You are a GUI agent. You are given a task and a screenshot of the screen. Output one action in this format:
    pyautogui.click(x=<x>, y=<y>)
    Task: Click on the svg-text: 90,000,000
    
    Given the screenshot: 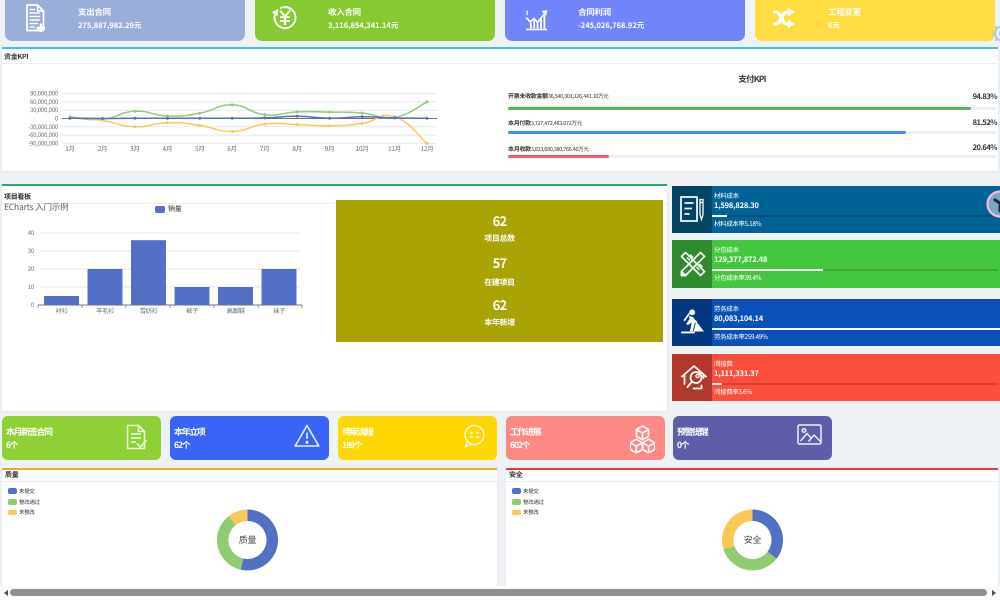 What is the action you would take?
    pyautogui.click(x=44, y=93)
    